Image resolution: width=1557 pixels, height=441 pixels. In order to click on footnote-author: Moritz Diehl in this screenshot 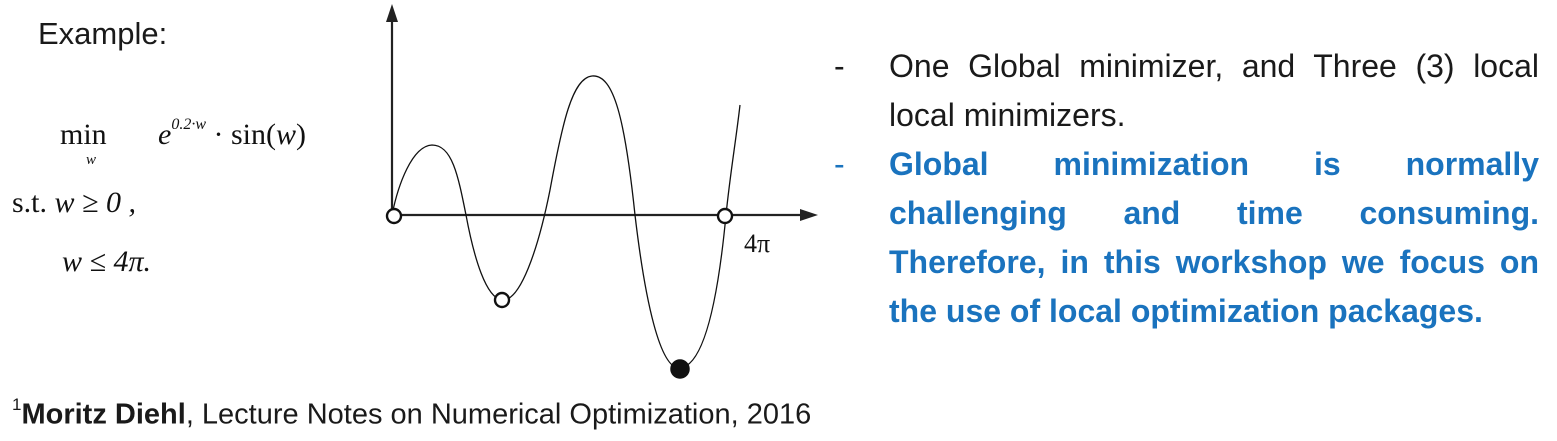, I will do `click(103, 414)`.